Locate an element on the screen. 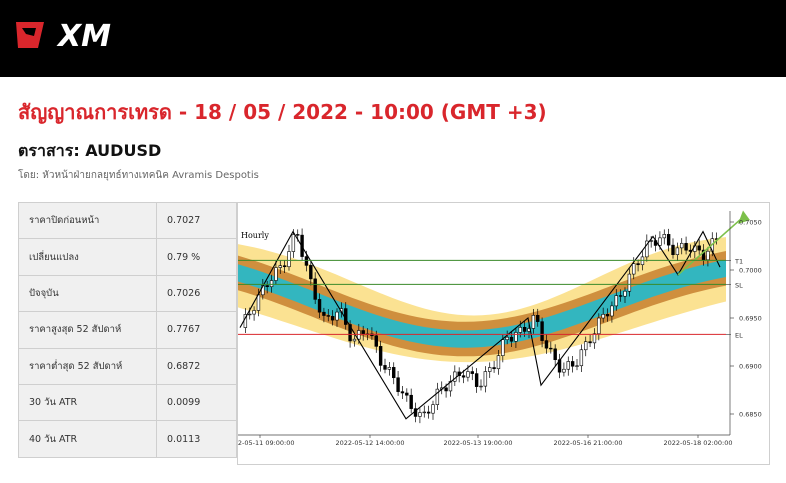  middle-band is located at coordinates (482, 304).